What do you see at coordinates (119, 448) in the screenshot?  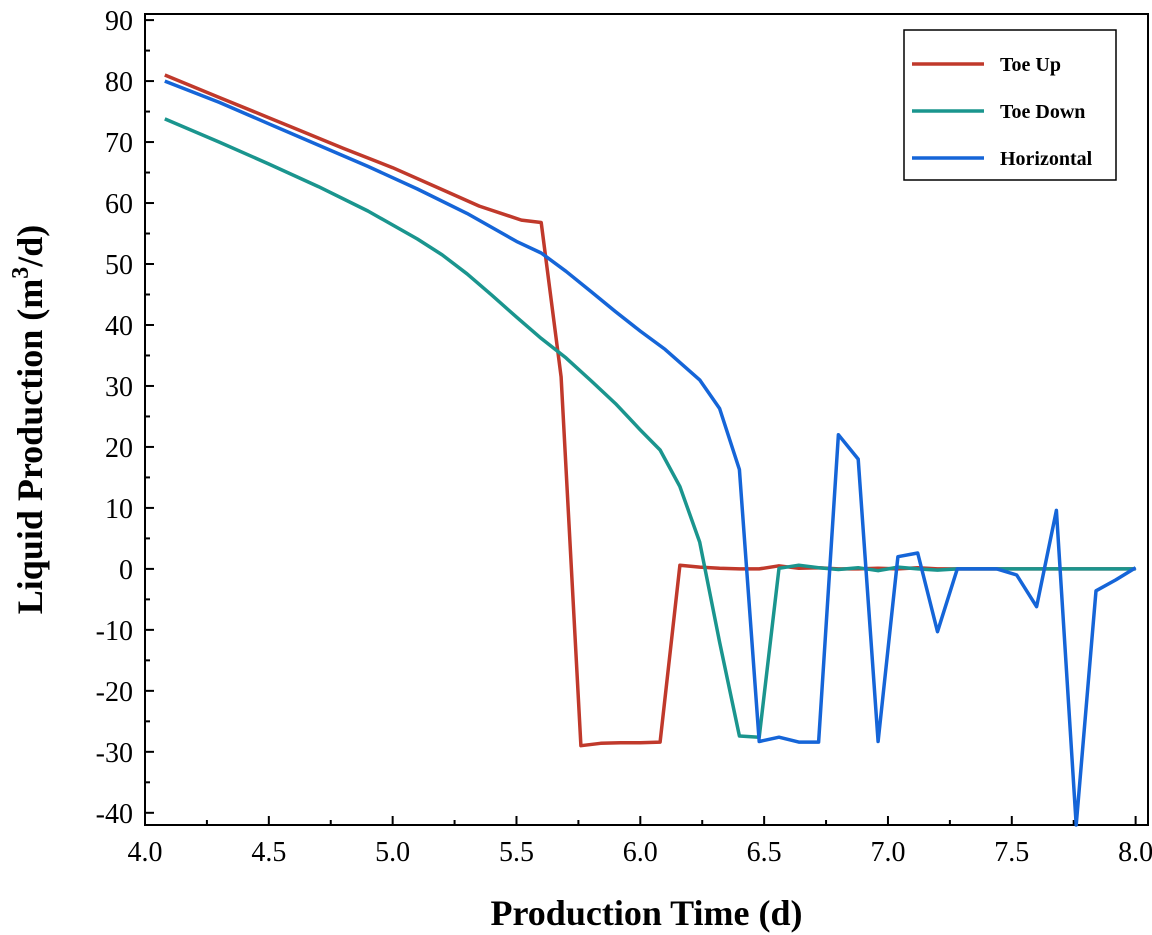 I see `y-tick-label: 20` at bounding box center [119, 448].